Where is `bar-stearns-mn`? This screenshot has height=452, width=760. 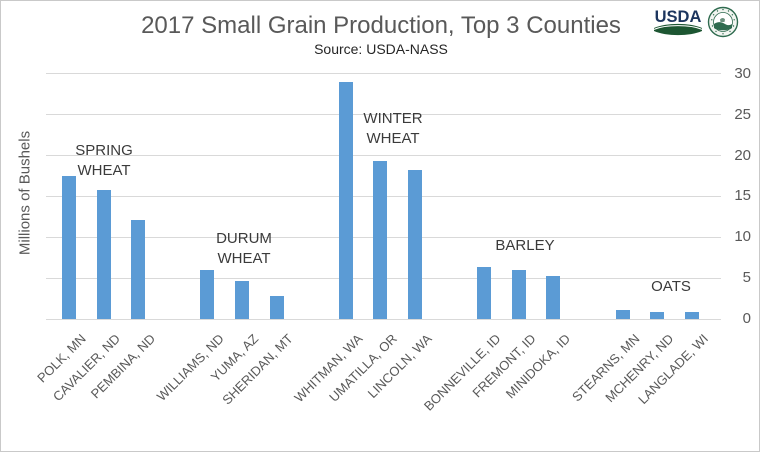 bar-stearns-mn is located at coordinates (622, 314).